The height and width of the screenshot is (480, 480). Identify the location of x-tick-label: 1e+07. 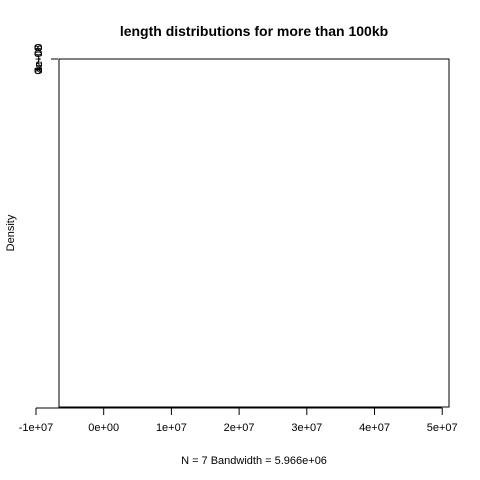
(171, 428).